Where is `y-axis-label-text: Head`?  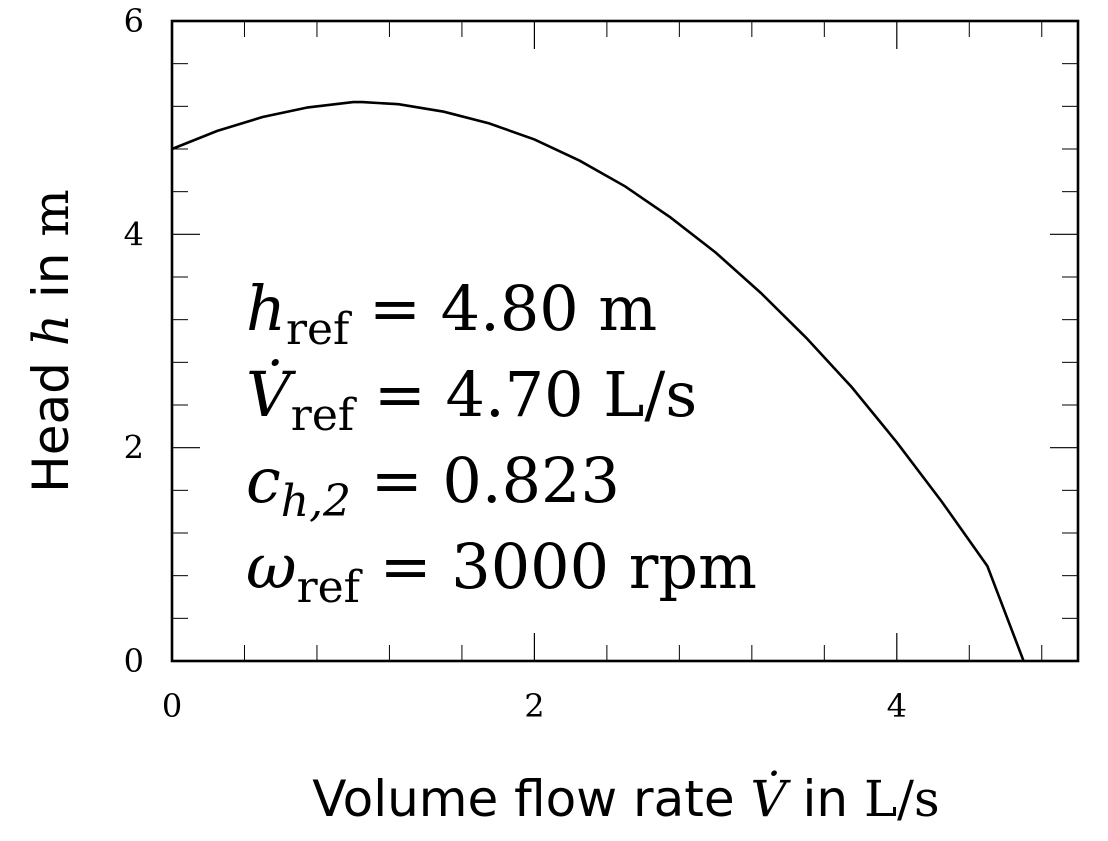
y-axis-label-text: Head is located at coordinates (51, 419).